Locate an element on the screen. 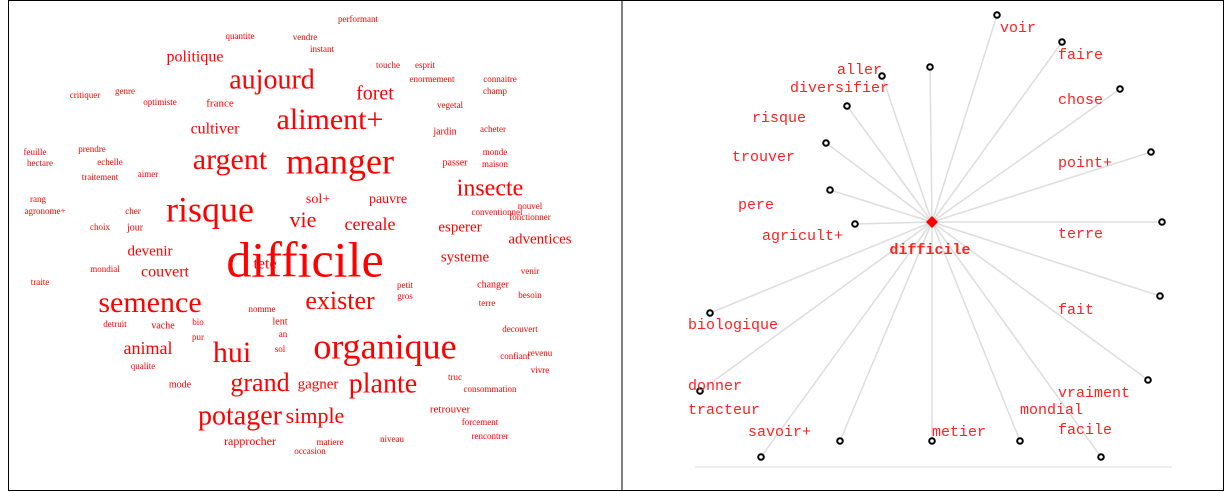 The width and height of the screenshot is (1225, 492). node-label: agricult+ is located at coordinates (802, 236).